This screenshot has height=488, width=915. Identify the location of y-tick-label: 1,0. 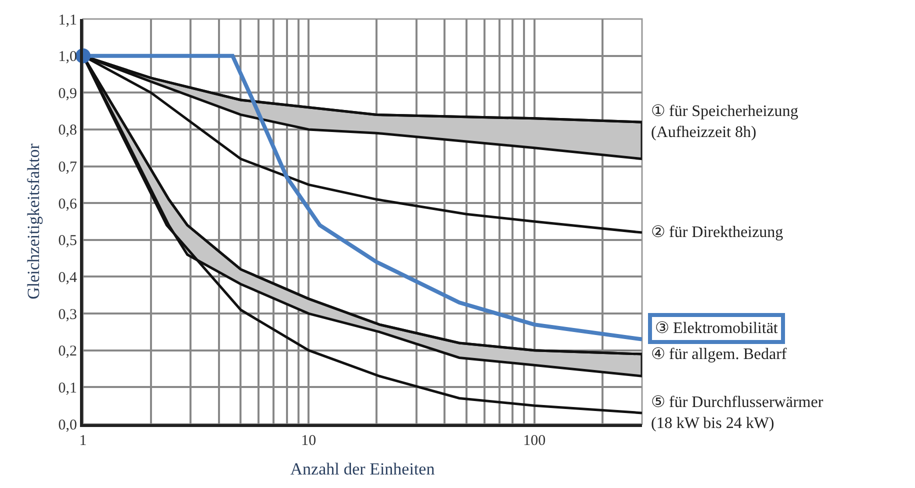
(67, 57).